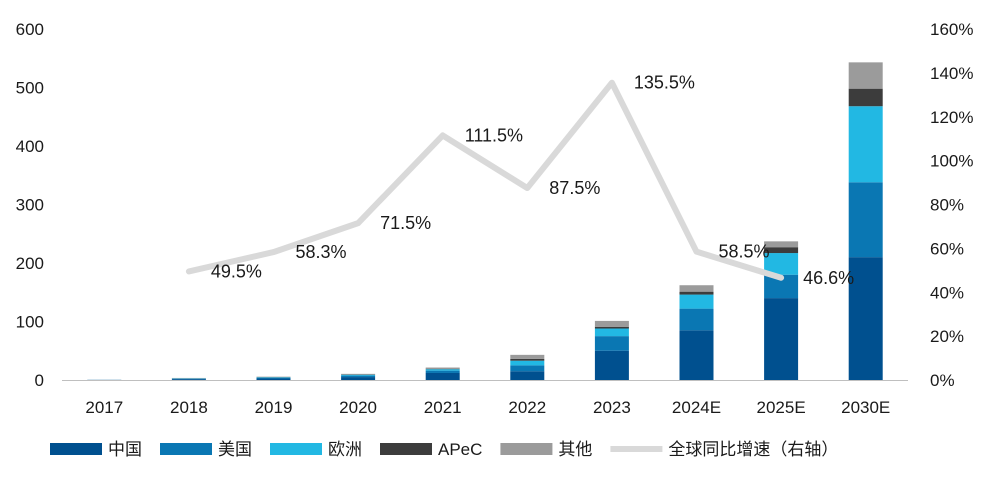  I want to click on y-right-tick-label: 60%, so click(947, 248).